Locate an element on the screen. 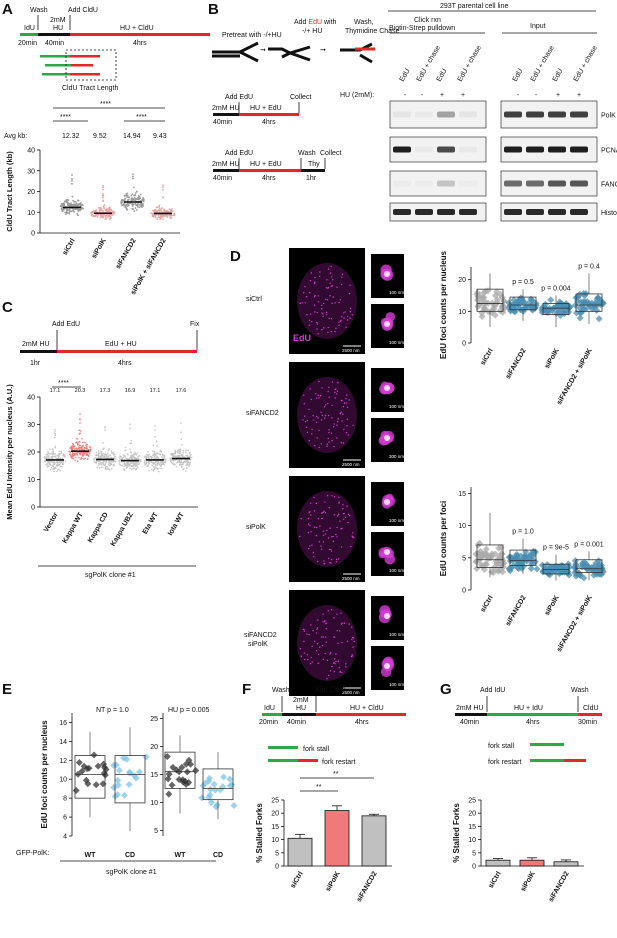 The width and height of the screenshot is (617, 938). y-tick-label: 25 is located at coordinates (154, 719).